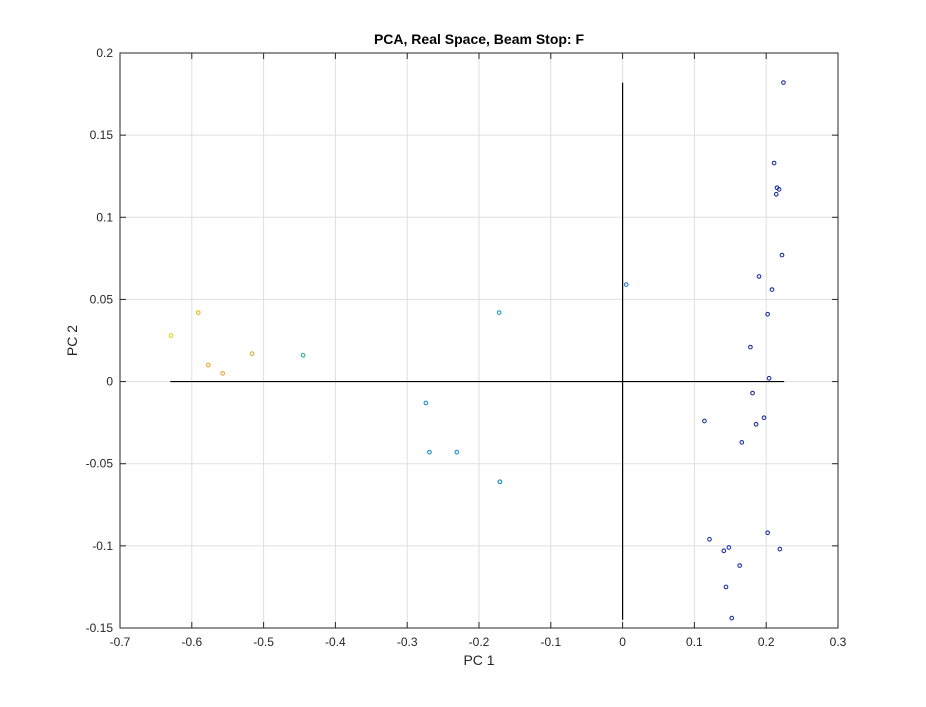 The width and height of the screenshot is (926, 707). I want to click on x-tick-label: -0.1, so click(550, 642).